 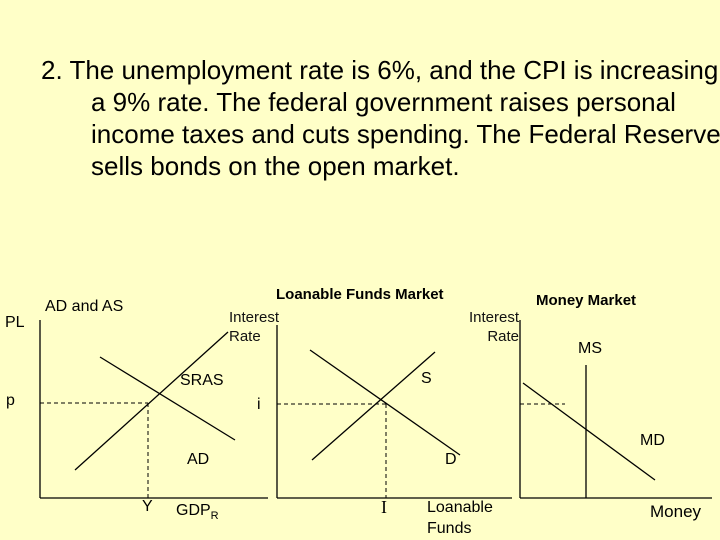 What do you see at coordinates (589, 431) in the screenshot?
I see `money-demand-curve` at bounding box center [589, 431].